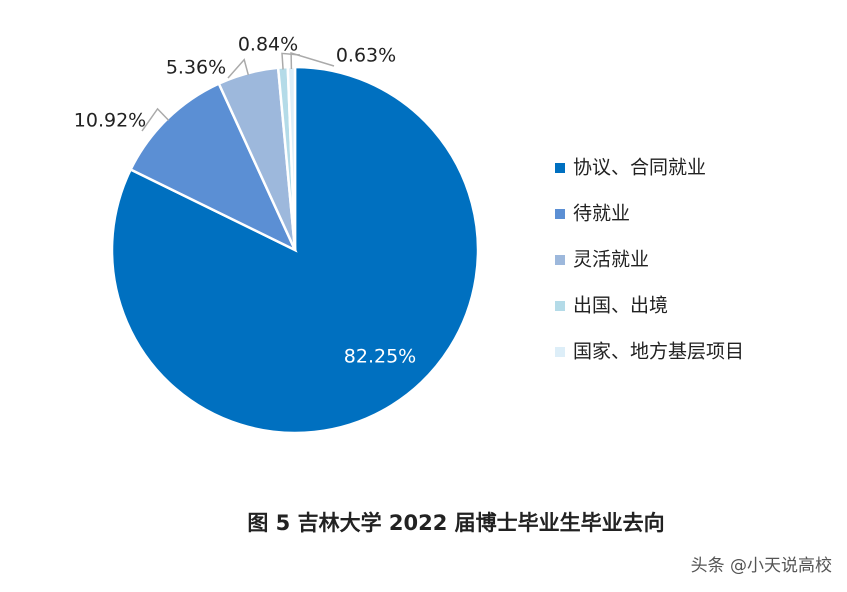 The height and width of the screenshot is (592, 847). Describe the element at coordinates (110, 121) in the screenshot. I see `data-label: 10.92%` at that location.